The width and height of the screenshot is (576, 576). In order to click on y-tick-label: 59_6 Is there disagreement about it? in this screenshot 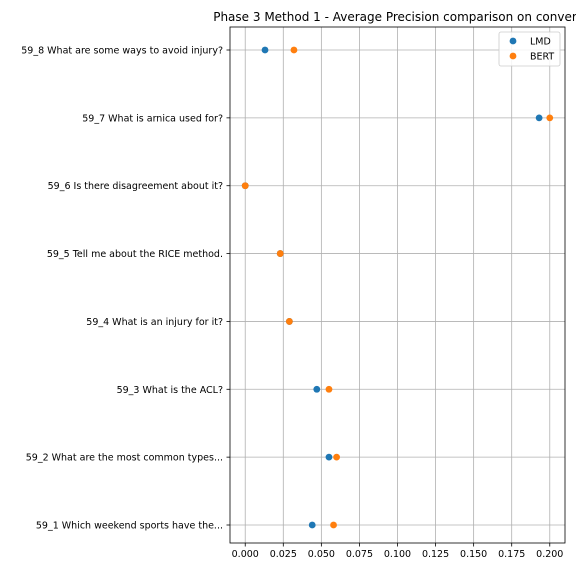, I will do `click(135, 186)`.